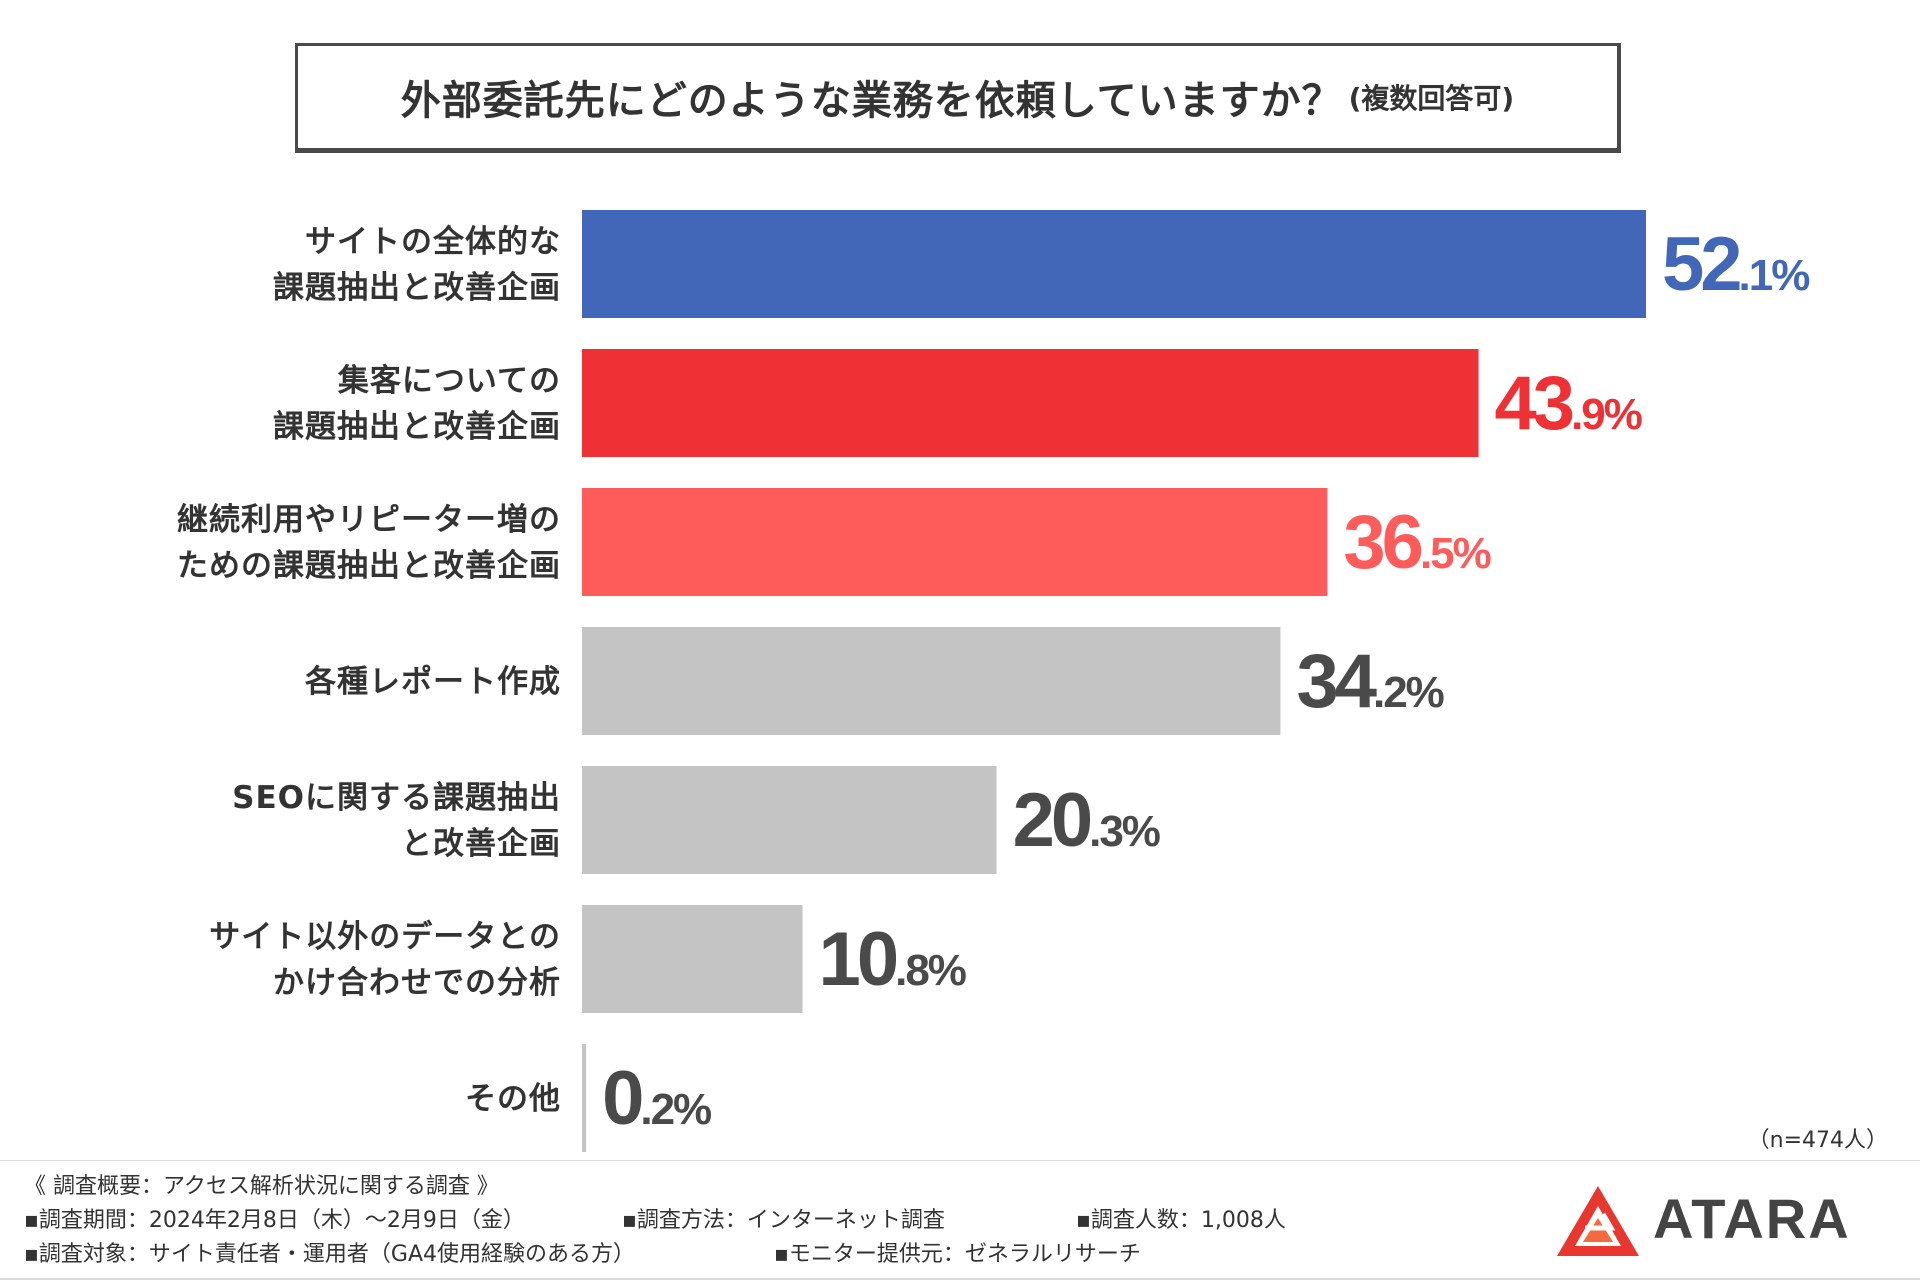  What do you see at coordinates (369, 566) in the screenshot?
I see `category-label-3-line-2: ための課題抽出と改善企画` at bounding box center [369, 566].